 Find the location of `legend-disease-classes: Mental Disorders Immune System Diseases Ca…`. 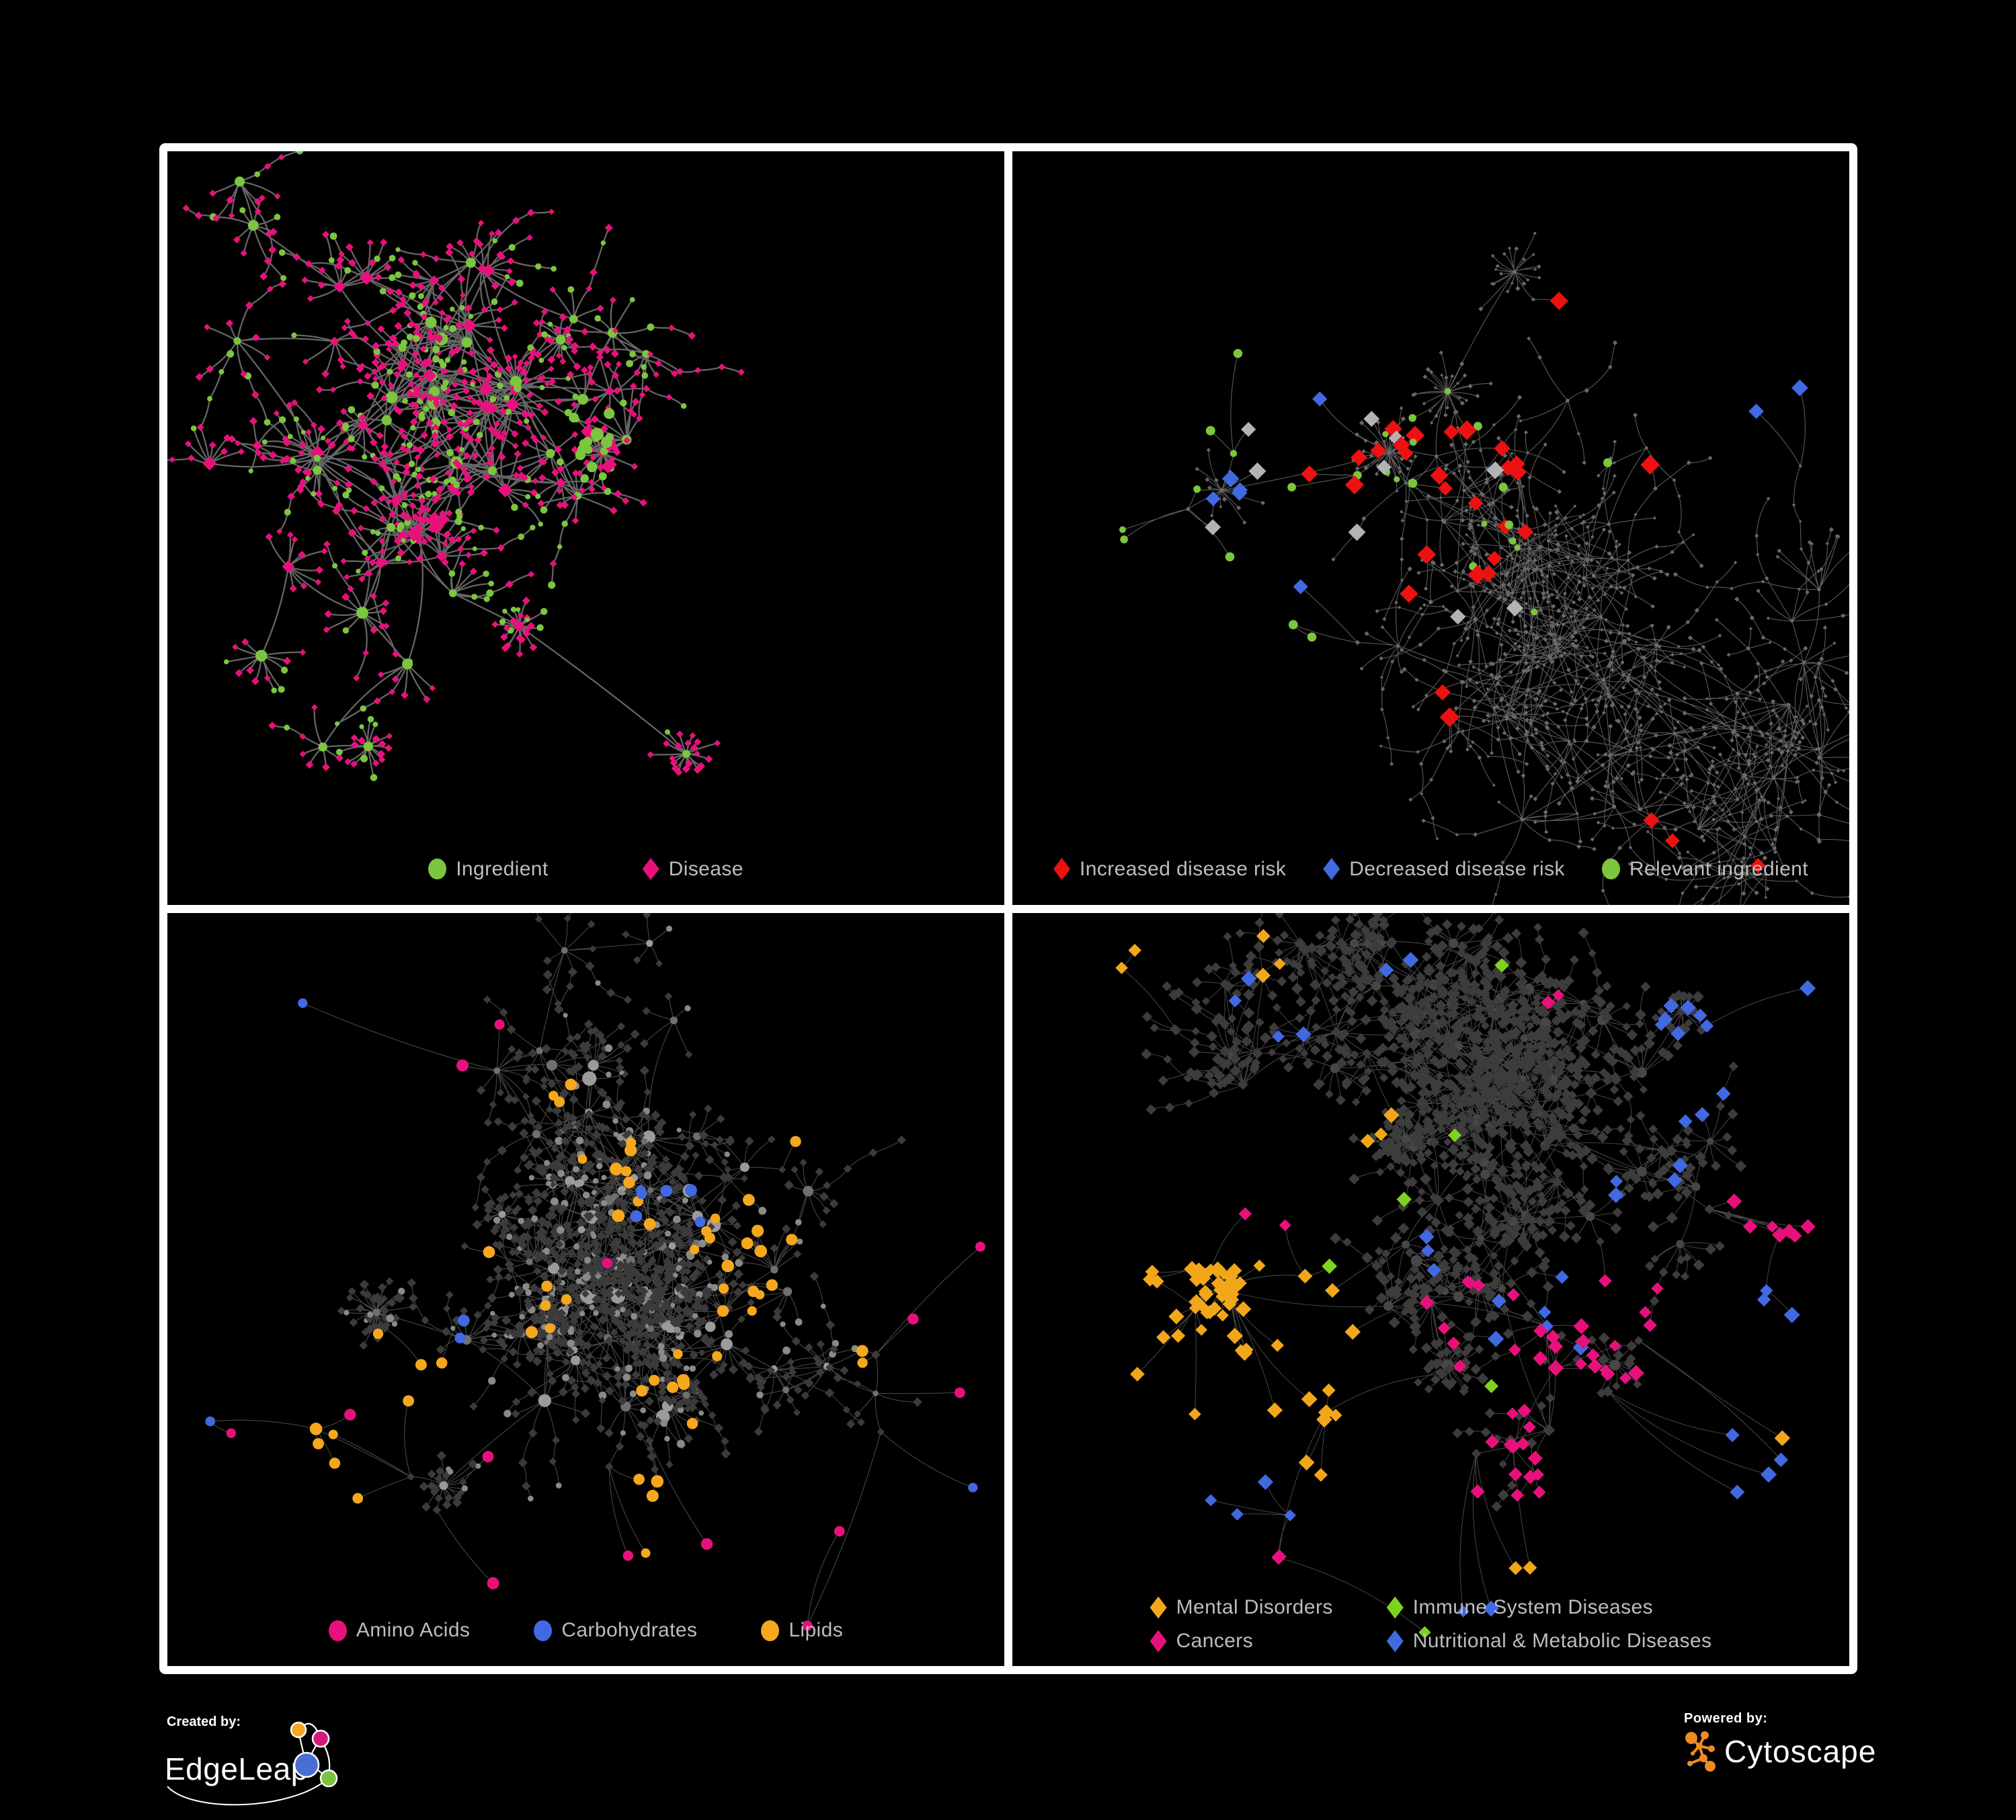

legend-disease-classes: Mental Disorders Immune System Diseases Ca… is located at coordinates (1430, 1624).